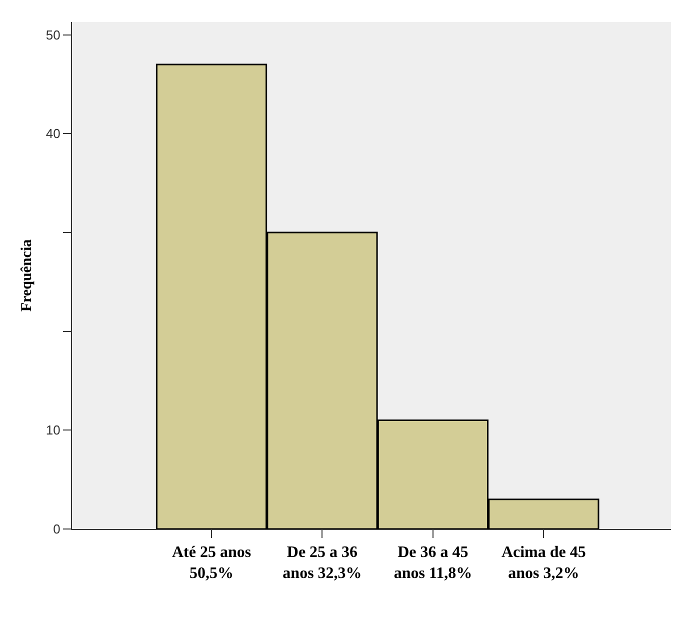 The image size is (673, 624). I want to click on x-tick-label: De 25 a 36 anos 32,3%, so click(322, 563).